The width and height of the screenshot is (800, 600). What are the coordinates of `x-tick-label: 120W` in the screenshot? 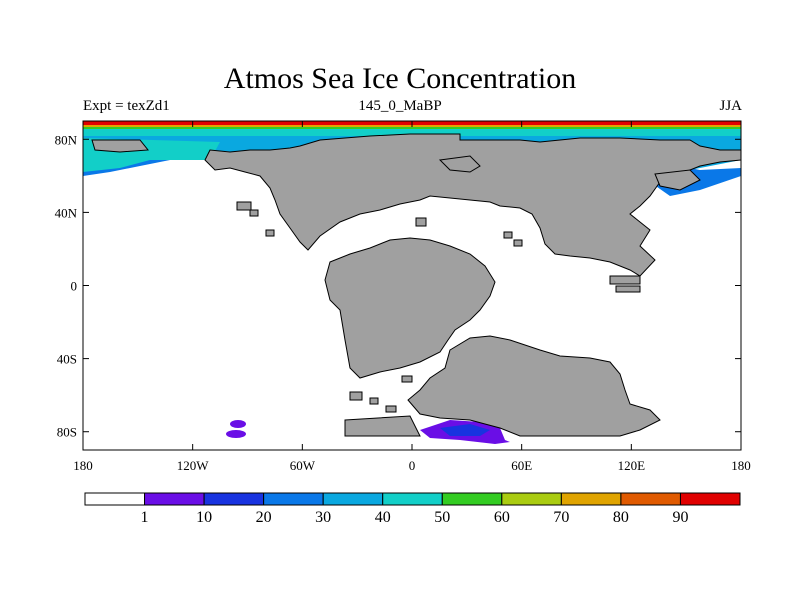 It's located at (193, 465).